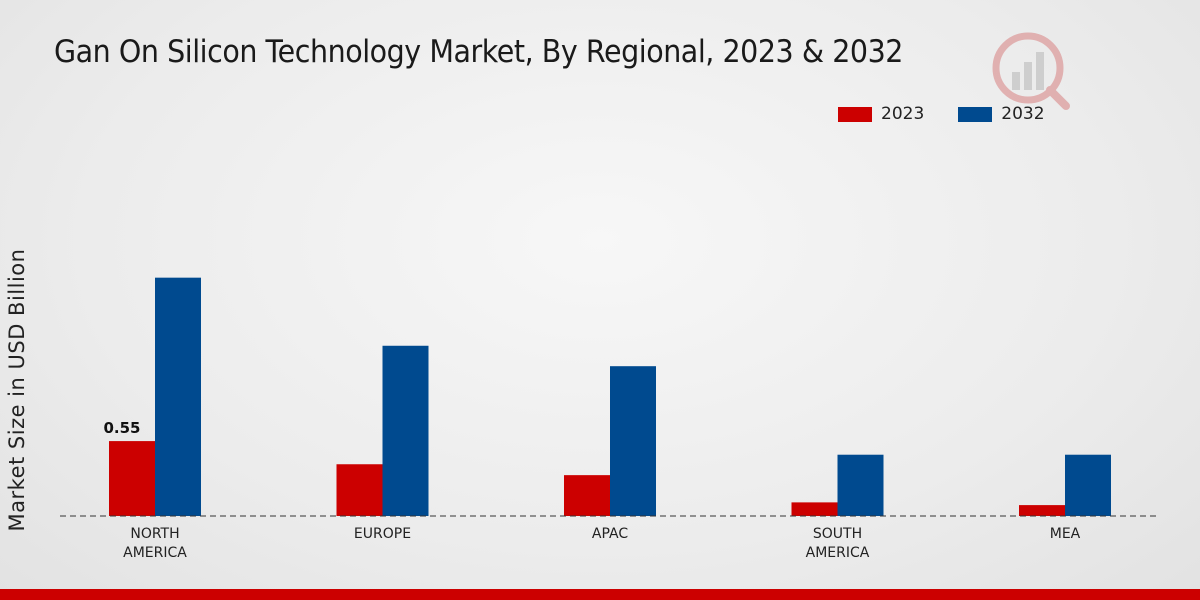 The image size is (1200, 600). Describe the element at coordinates (941, 114) in the screenshot. I see `chart-legend: 2023 2032` at that location.